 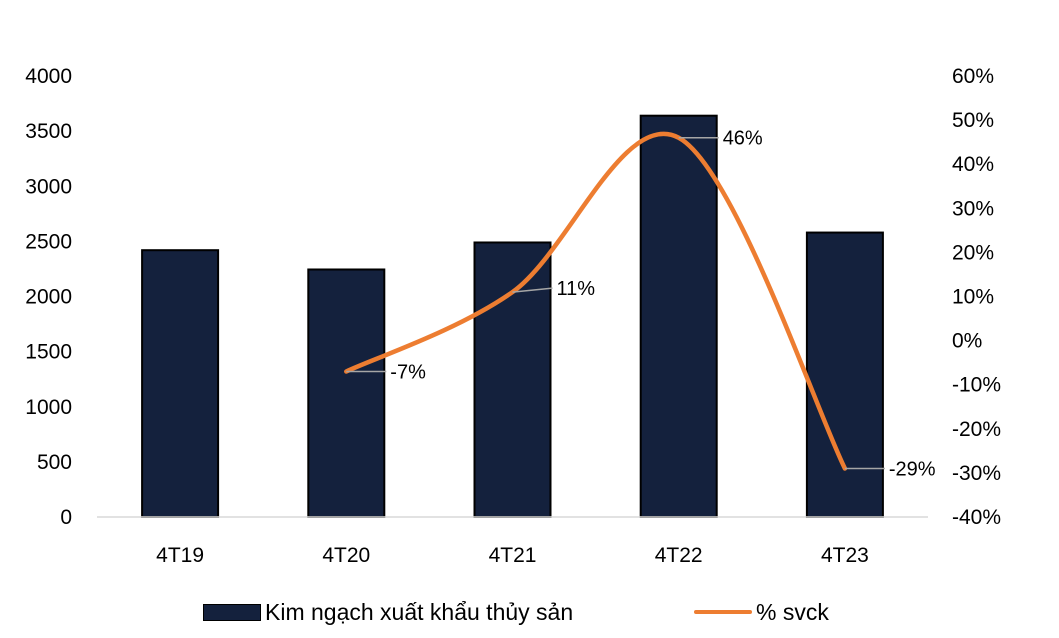 I want to click on x-tick-label: 4T20, so click(x=346, y=555).